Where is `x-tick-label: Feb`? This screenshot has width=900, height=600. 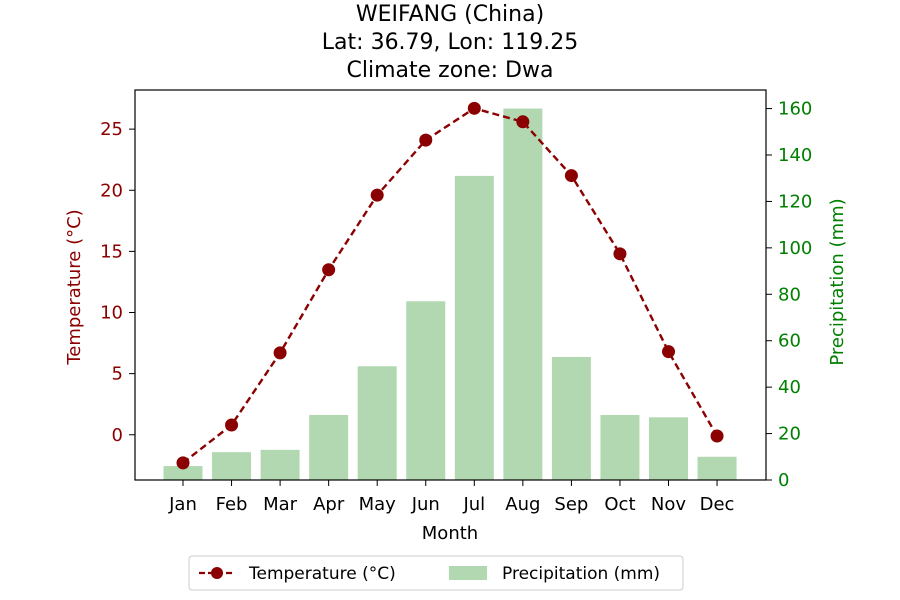
x-tick-label: Feb is located at coordinates (232, 504).